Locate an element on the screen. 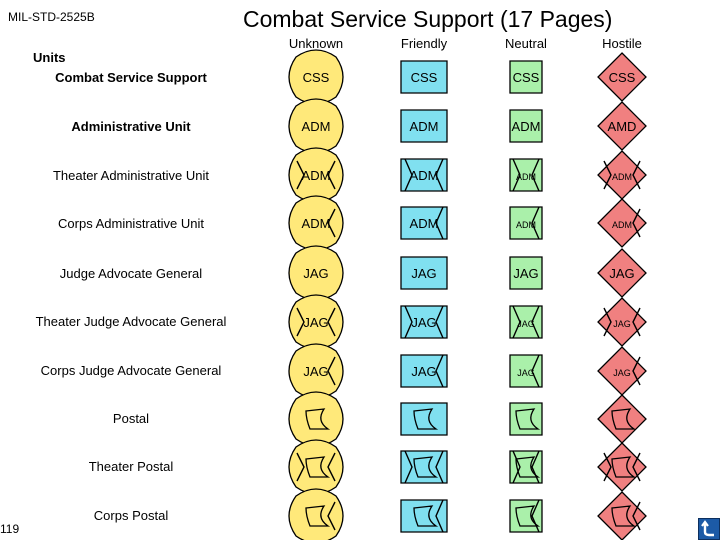 This screenshot has width=720, height=544. column-header-unknown: Unknown is located at coordinates (316, 43).